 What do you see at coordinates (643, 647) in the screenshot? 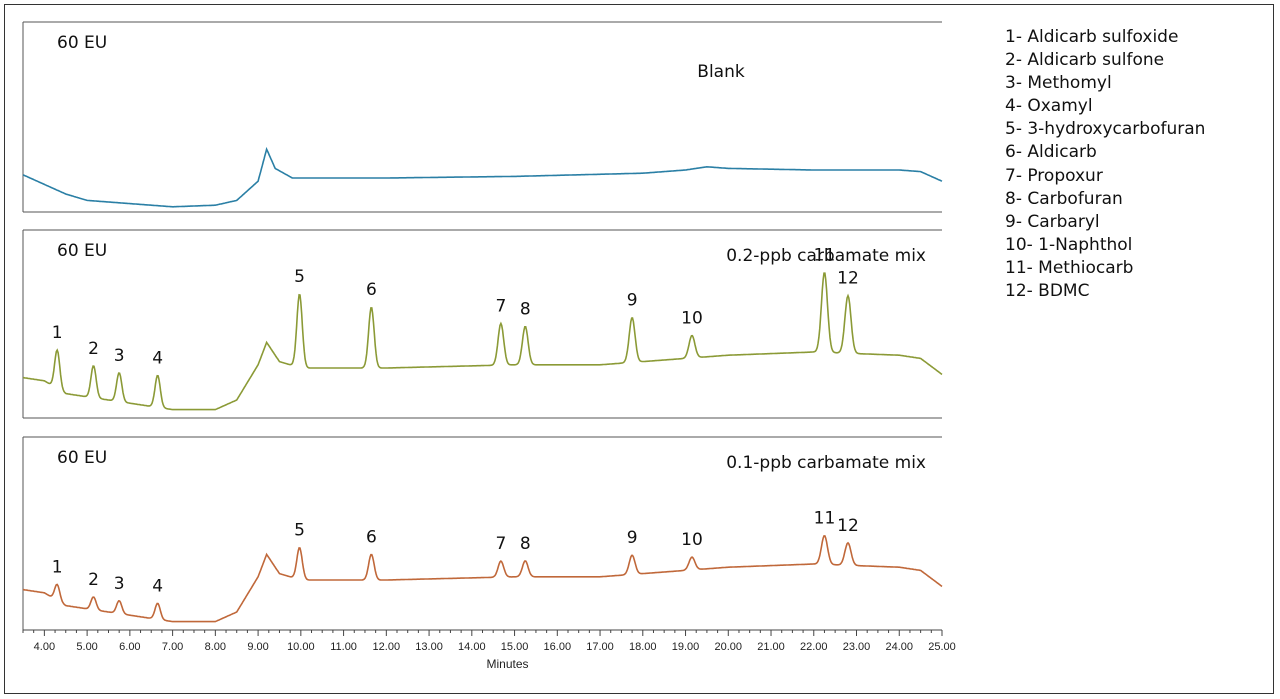
I see `x-tick-label: 18.00` at bounding box center [643, 647].